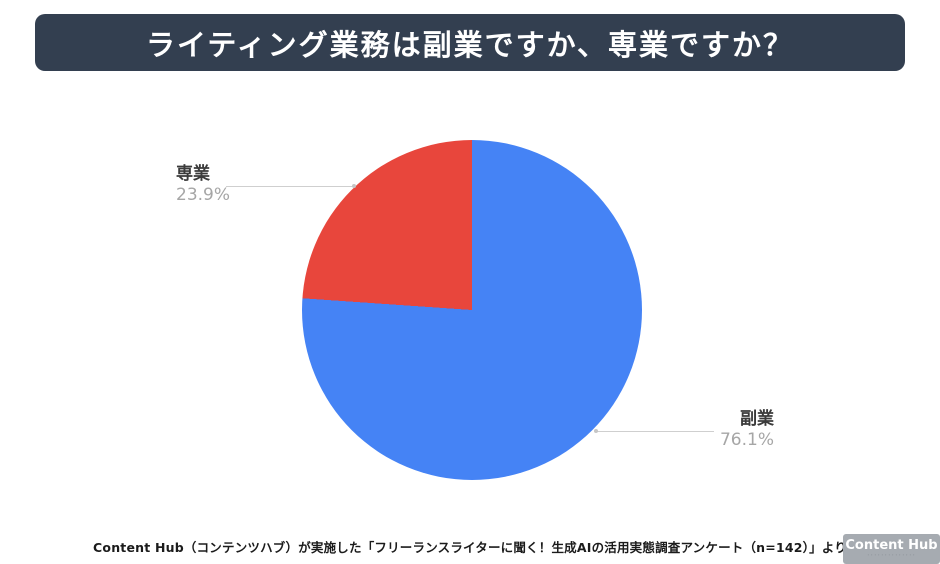 The height and width of the screenshot is (564, 940). What do you see at coordinates (354, 186) in the screenshot?
I see `leader-dot-senGyo` at bounding box center [354, 186].